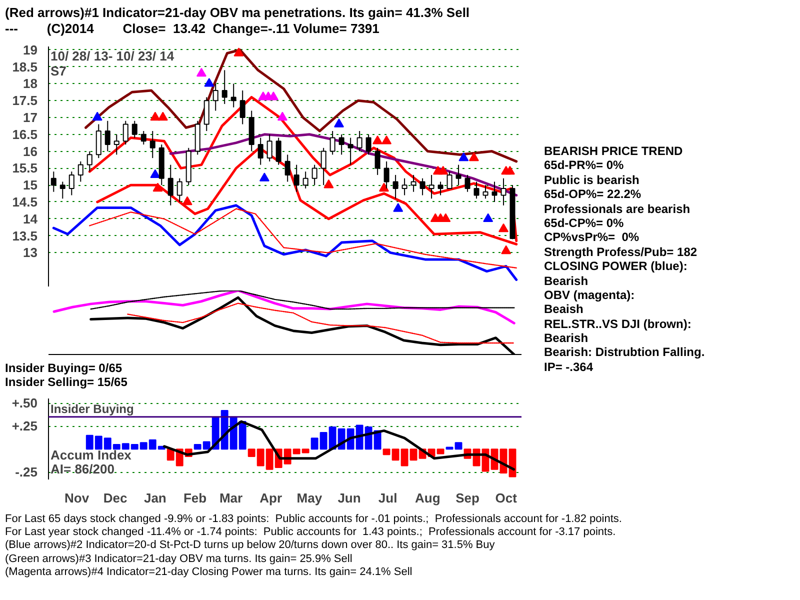  What do you see at coordinates (30, 218) in the screenshot?
I see `y-tick-label: 14` at bounding box center [30, 218].